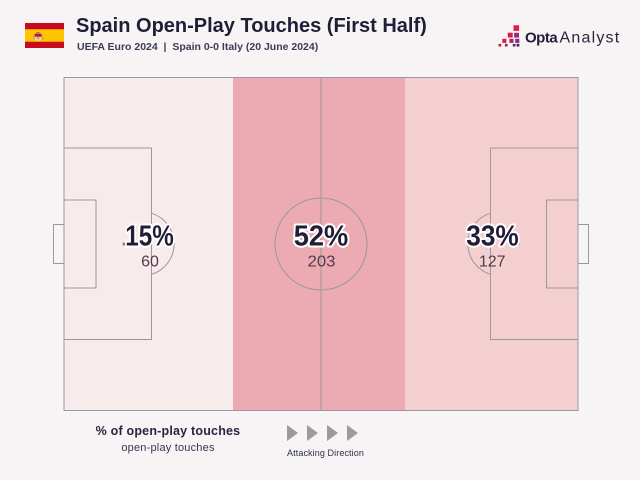  What do you see at coordinates (590, 38) in the screenshot?
I see `svg-text: Analyst` at bounding box center [590, 38].